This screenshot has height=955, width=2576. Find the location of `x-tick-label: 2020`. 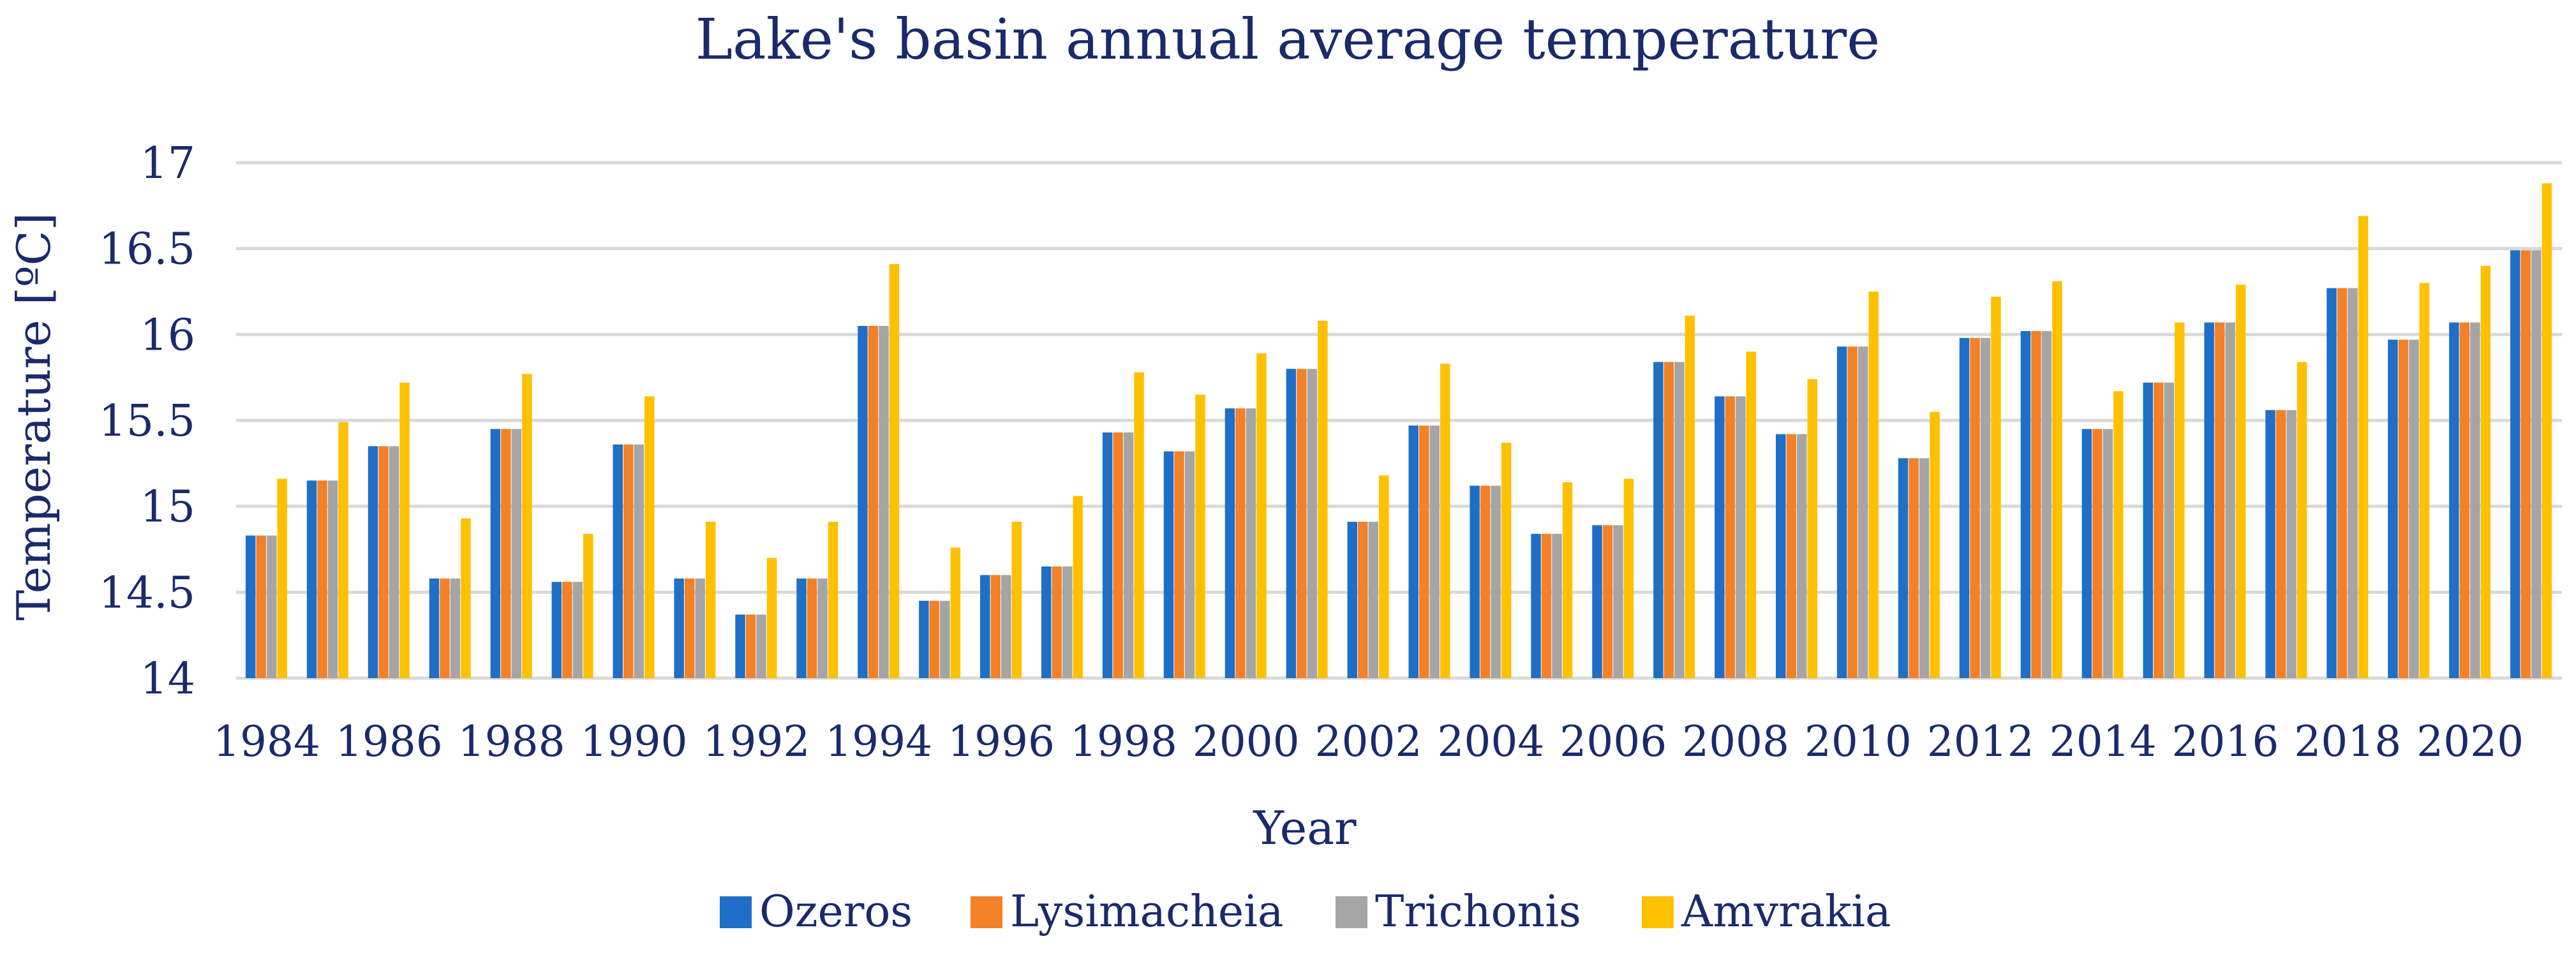

x-tick-label: 2020 is located at coordinates (2470, 741).